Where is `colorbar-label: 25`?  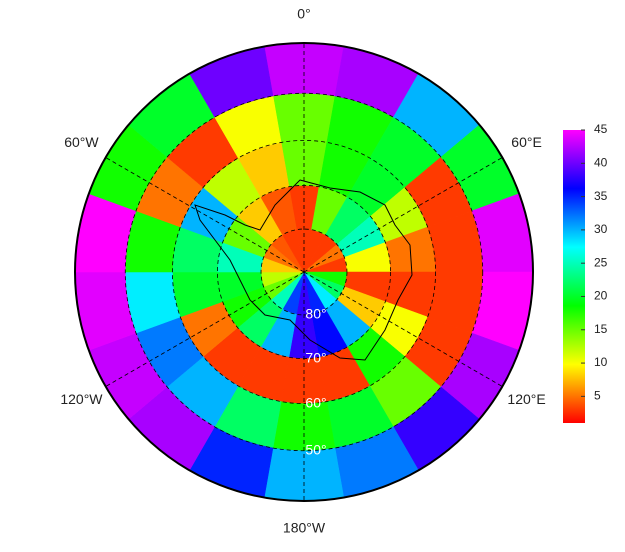
colorbar-label: 25 is located at coordinates (601, 262).